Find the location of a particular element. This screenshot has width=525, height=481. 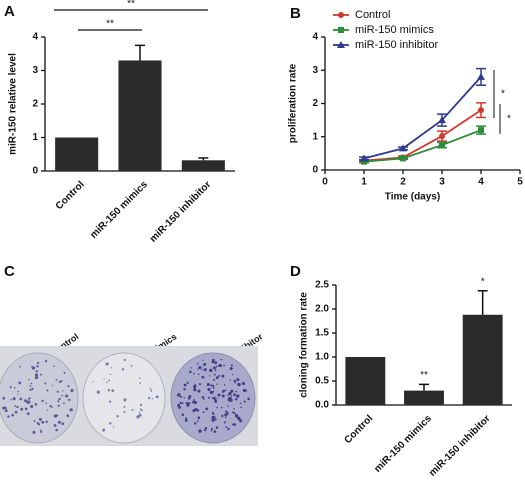

x-tick-label: 1 is located at coordinates (364, 182).